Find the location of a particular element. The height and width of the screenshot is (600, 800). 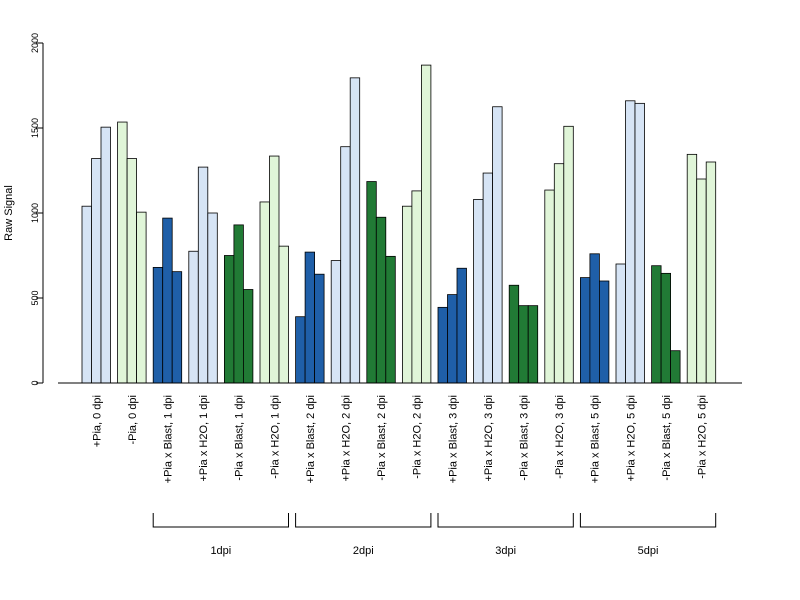

group-label: 5dpi is located at coordinates (648, 551).